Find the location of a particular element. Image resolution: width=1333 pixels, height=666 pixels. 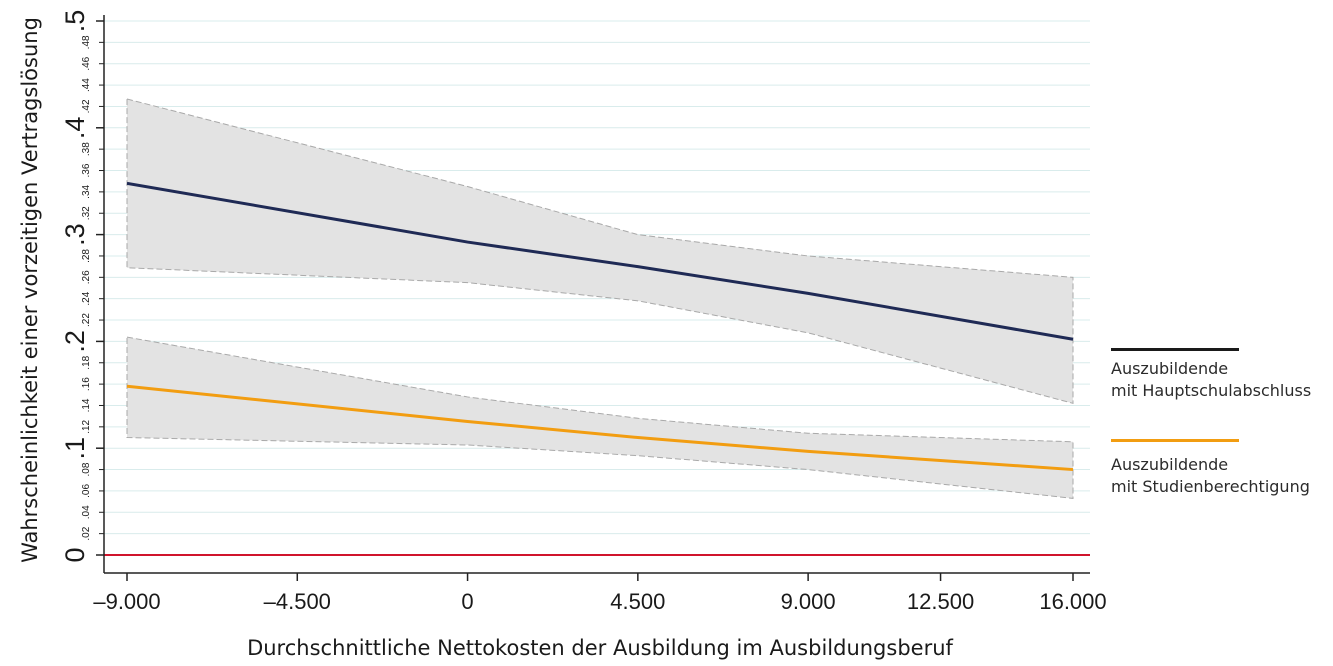

x-tick-label: 9.000 is located at coordinates (808, 601).